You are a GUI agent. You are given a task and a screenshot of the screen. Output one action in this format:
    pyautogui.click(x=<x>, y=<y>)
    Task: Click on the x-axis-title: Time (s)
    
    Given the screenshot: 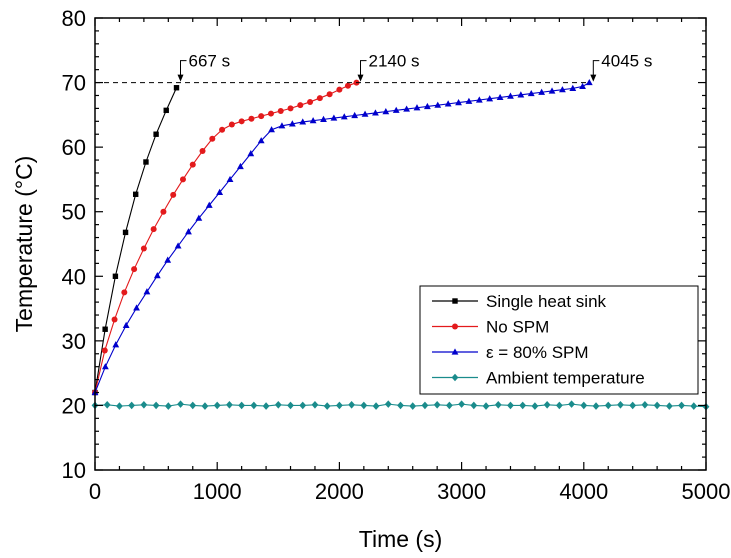 What is the action you would take?
    pyautogui.click(x=400, y=539)
    